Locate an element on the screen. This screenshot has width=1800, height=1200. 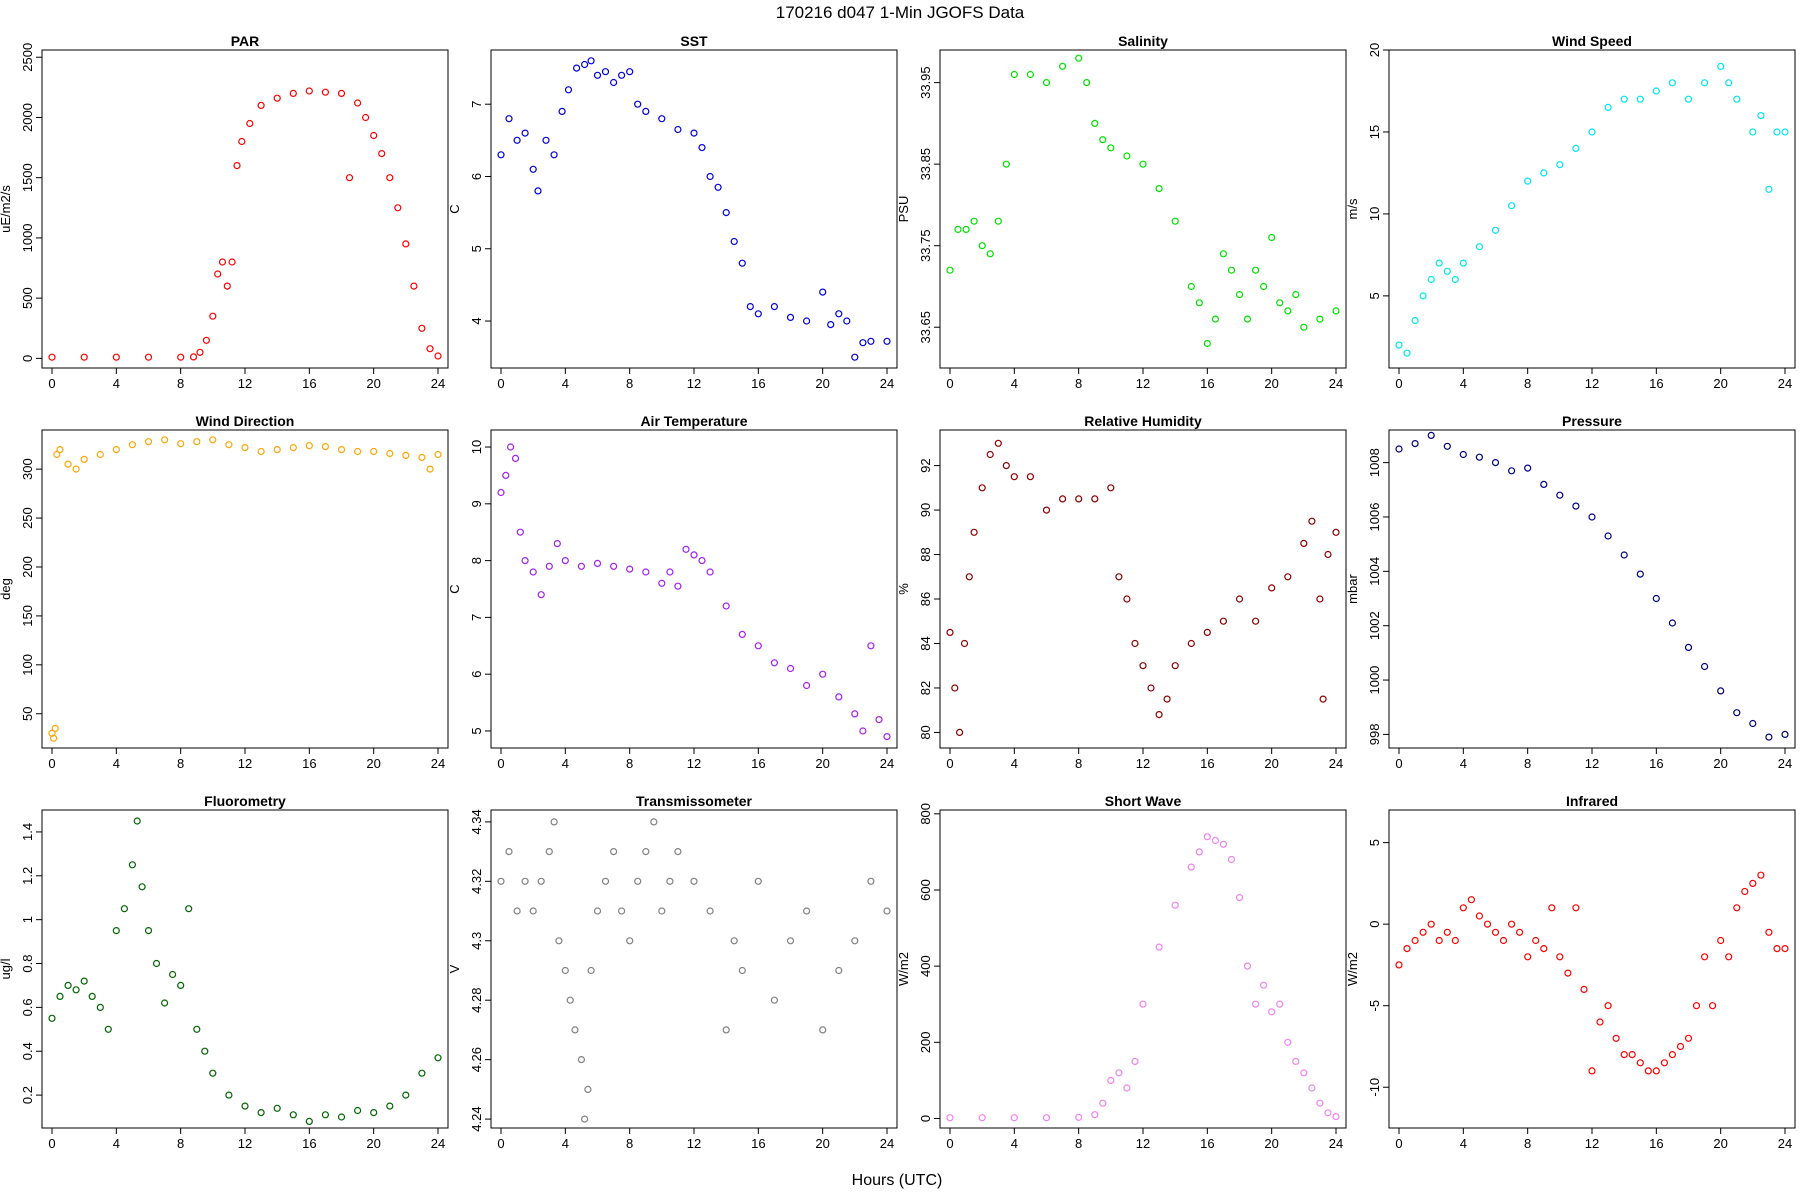
y-tick-label: 1500 is located at coordinates (27, 177).